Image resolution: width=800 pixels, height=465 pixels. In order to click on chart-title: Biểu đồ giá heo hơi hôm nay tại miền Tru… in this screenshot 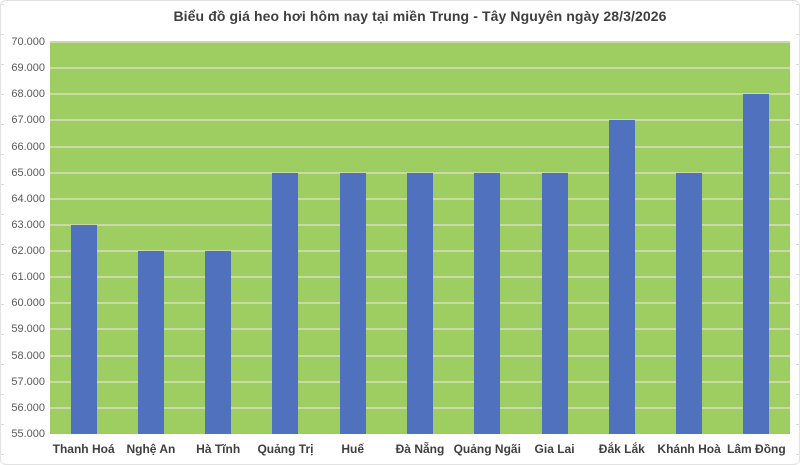, I will do `click(420, 16)`.